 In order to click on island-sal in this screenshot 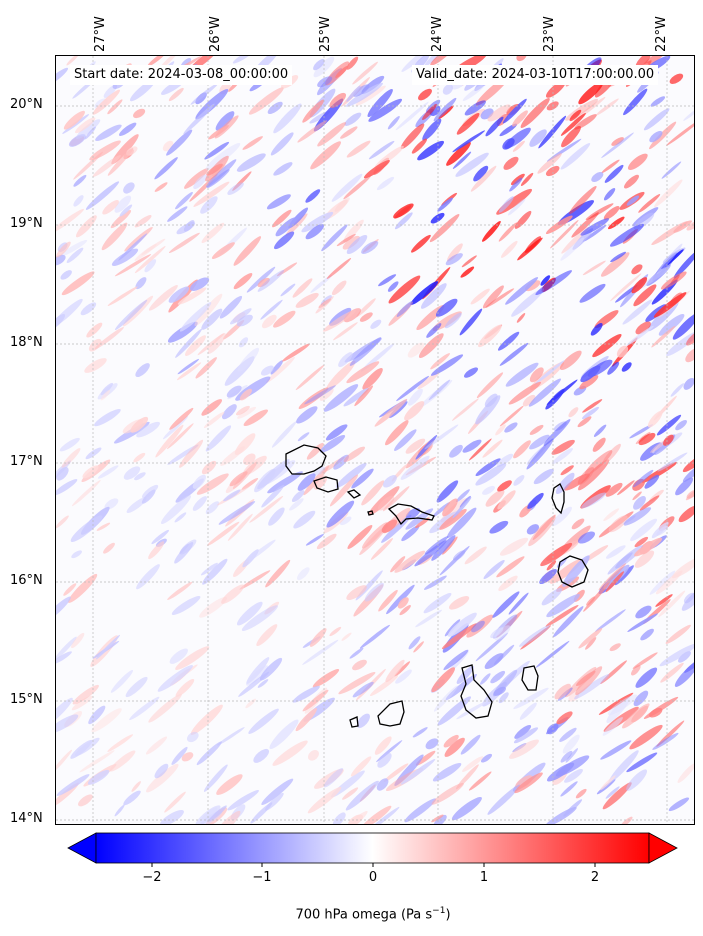, I will do `click(558, 499)`.